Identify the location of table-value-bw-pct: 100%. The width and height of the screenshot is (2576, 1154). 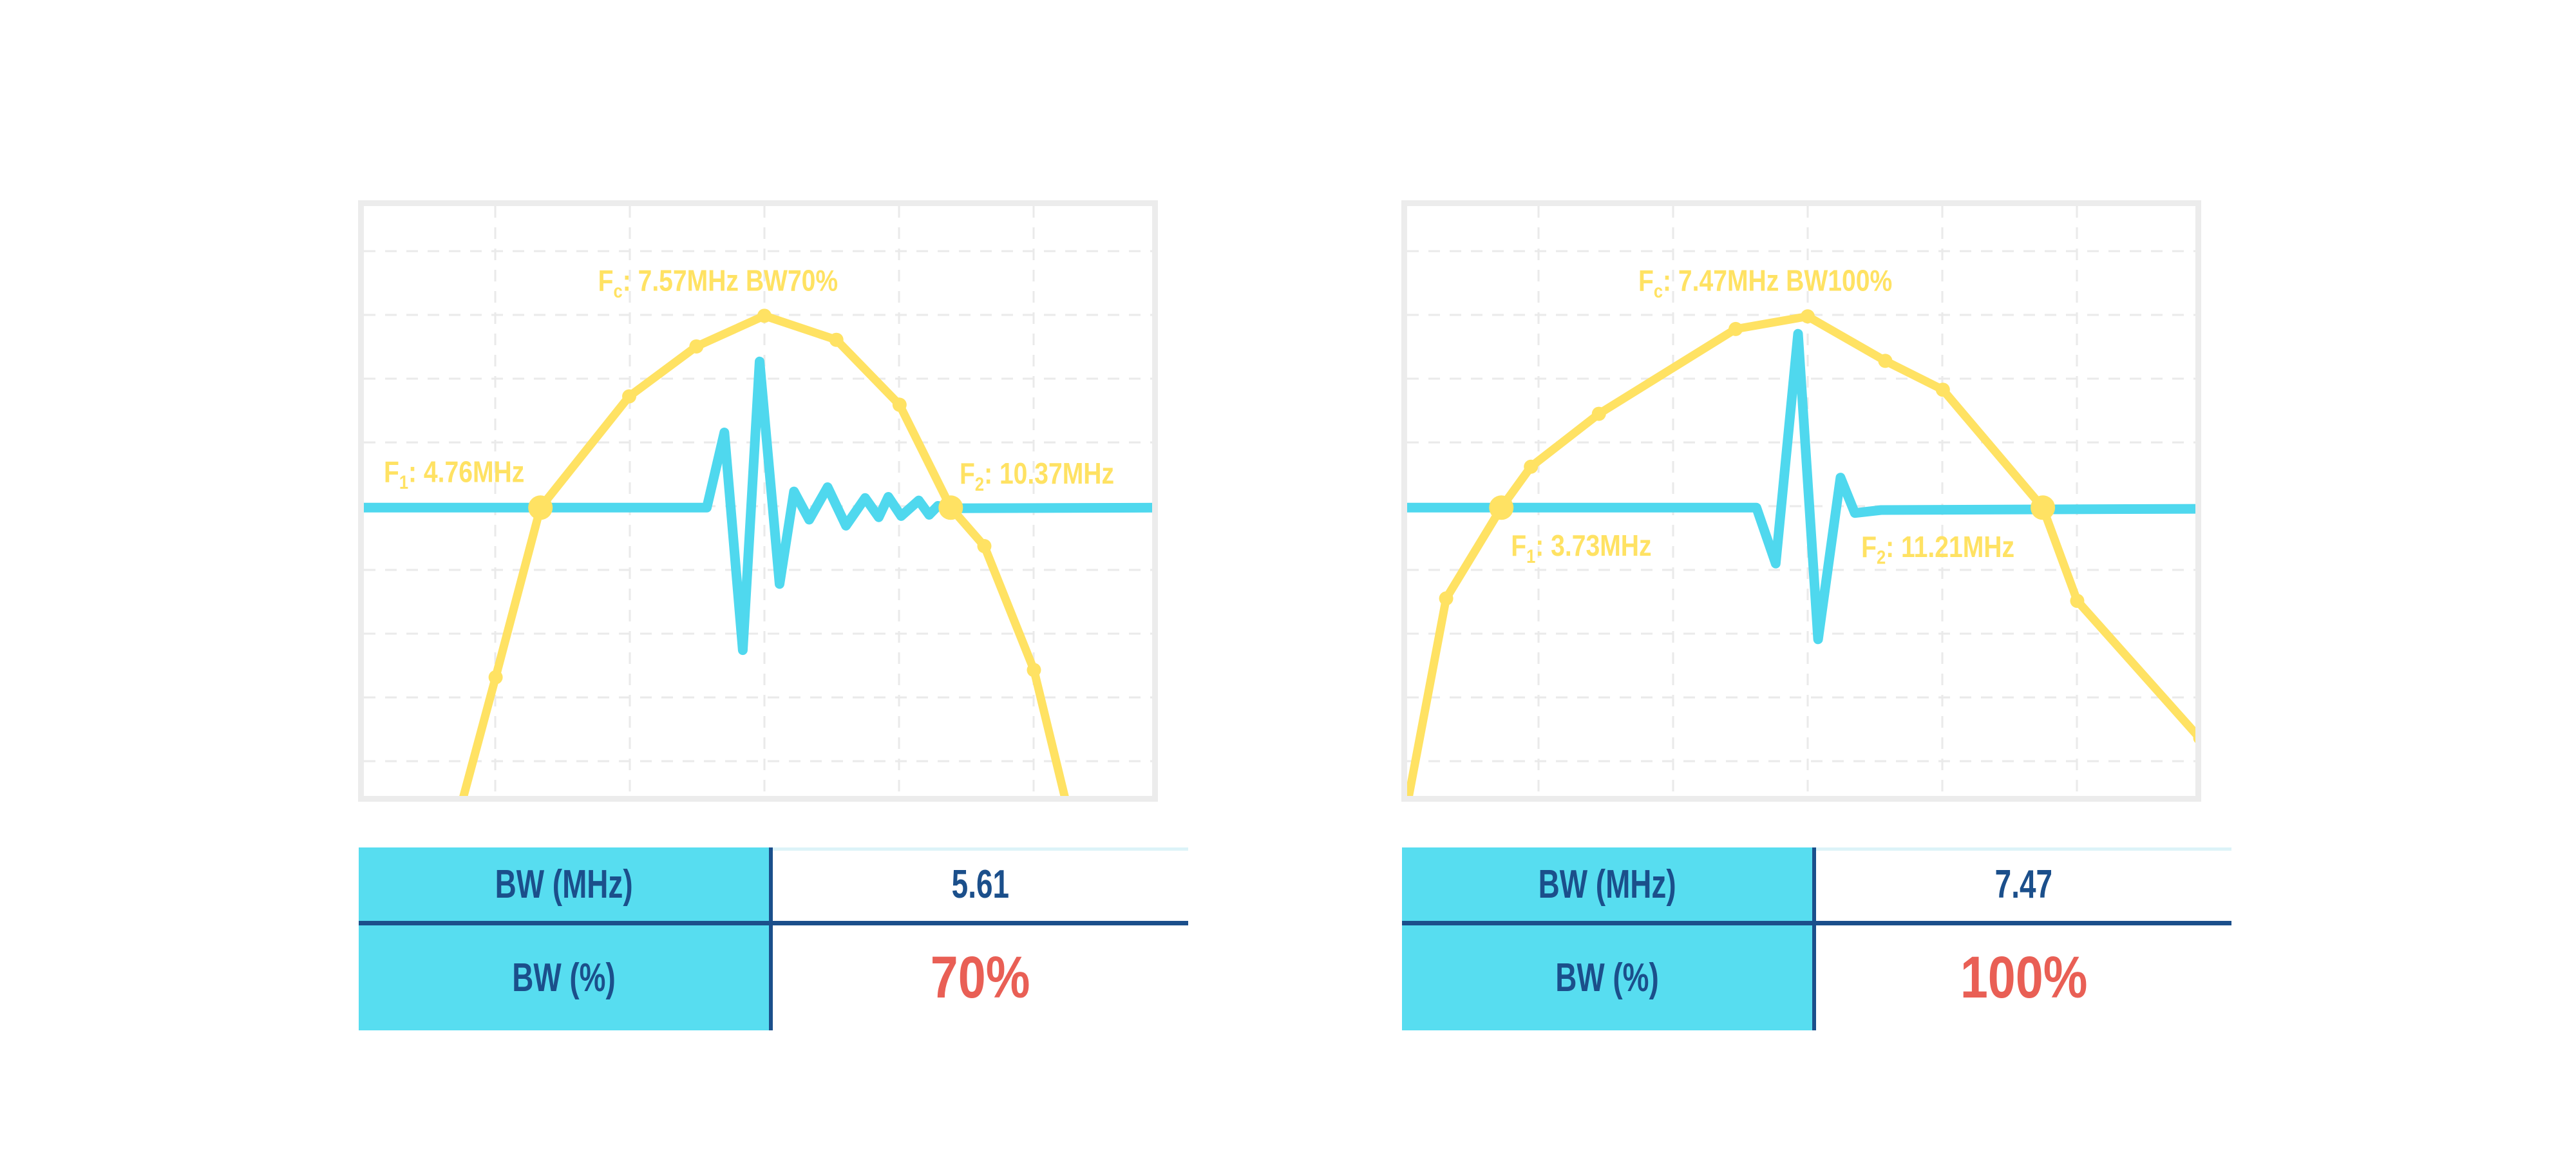
(2024, 977).